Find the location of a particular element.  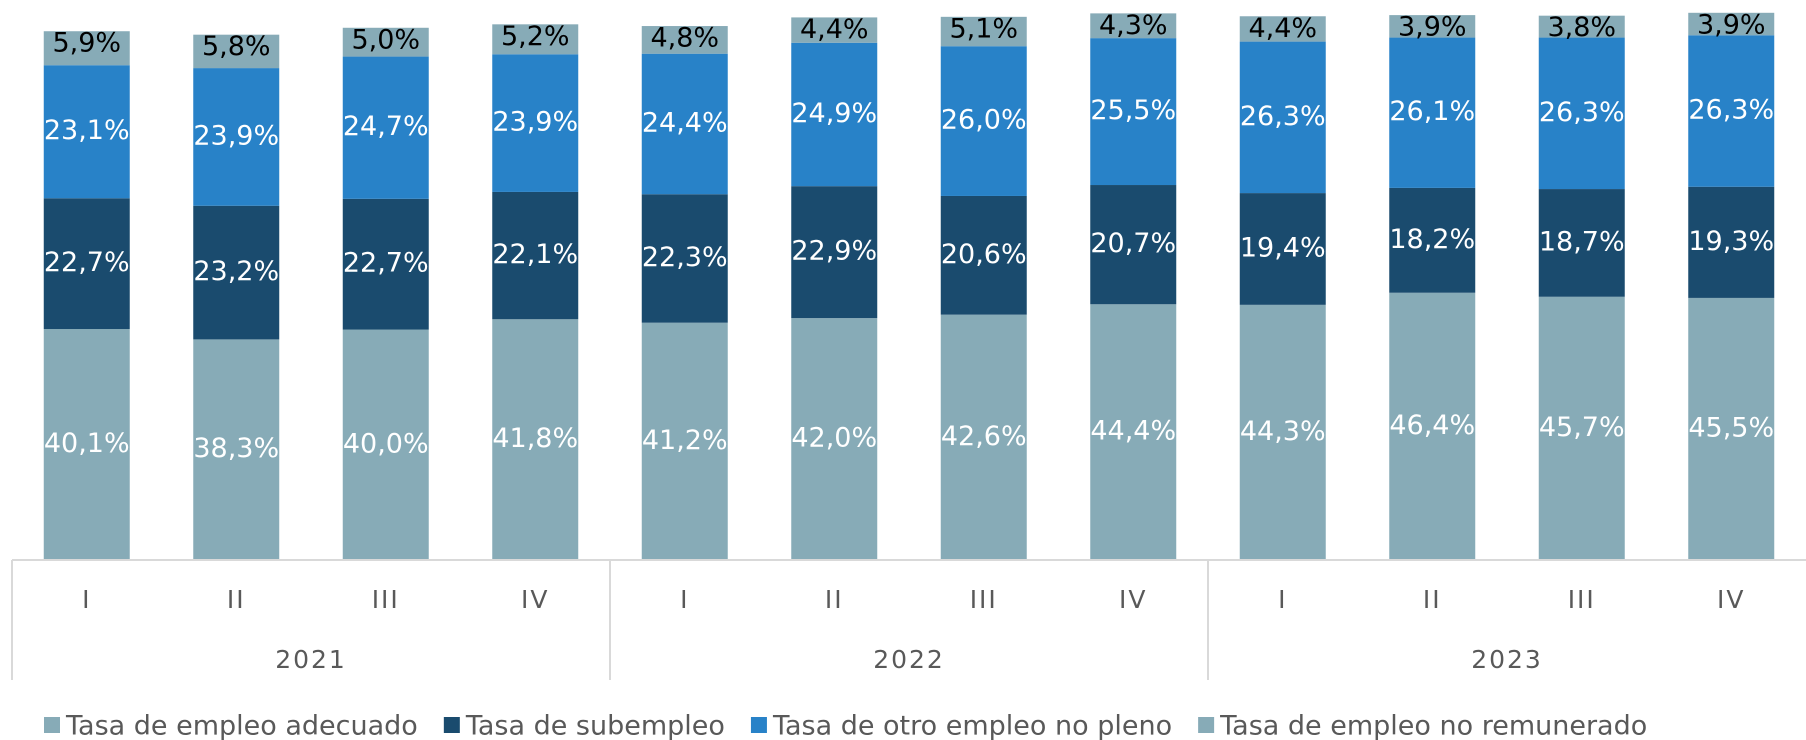

value-label: 38,3% is located at coordinates (236, 448).